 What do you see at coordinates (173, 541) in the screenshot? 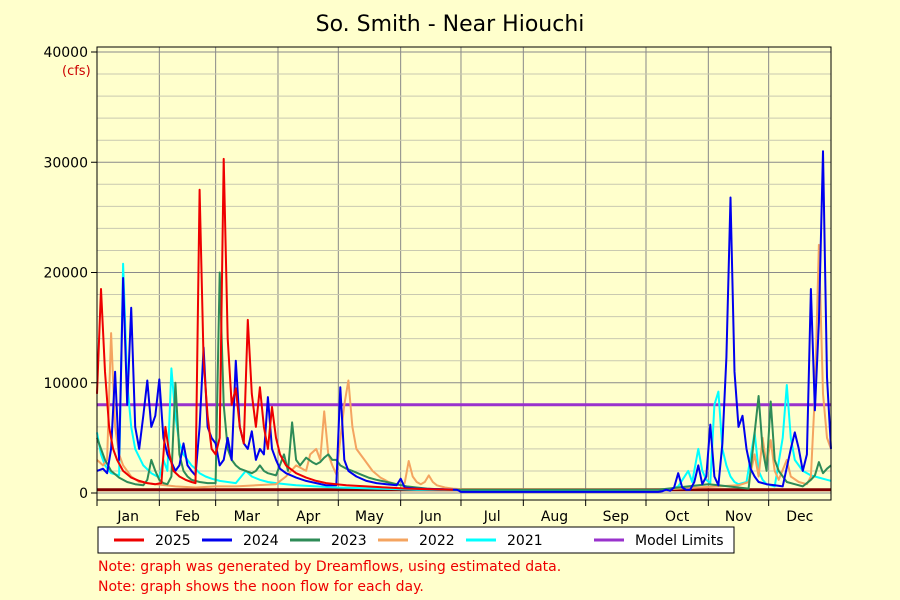
I see `legend-label: 2025` at bounding box center [173, 541].